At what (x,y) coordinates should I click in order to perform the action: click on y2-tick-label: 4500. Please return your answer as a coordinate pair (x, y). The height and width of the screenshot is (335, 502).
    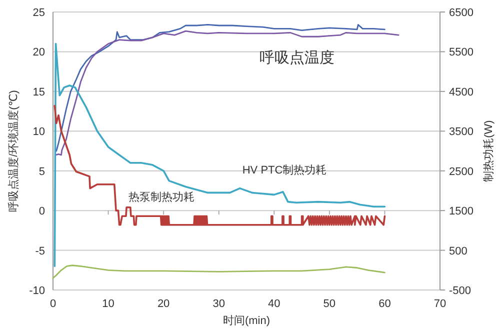
    Looking at the image, I should click on (461, 92).